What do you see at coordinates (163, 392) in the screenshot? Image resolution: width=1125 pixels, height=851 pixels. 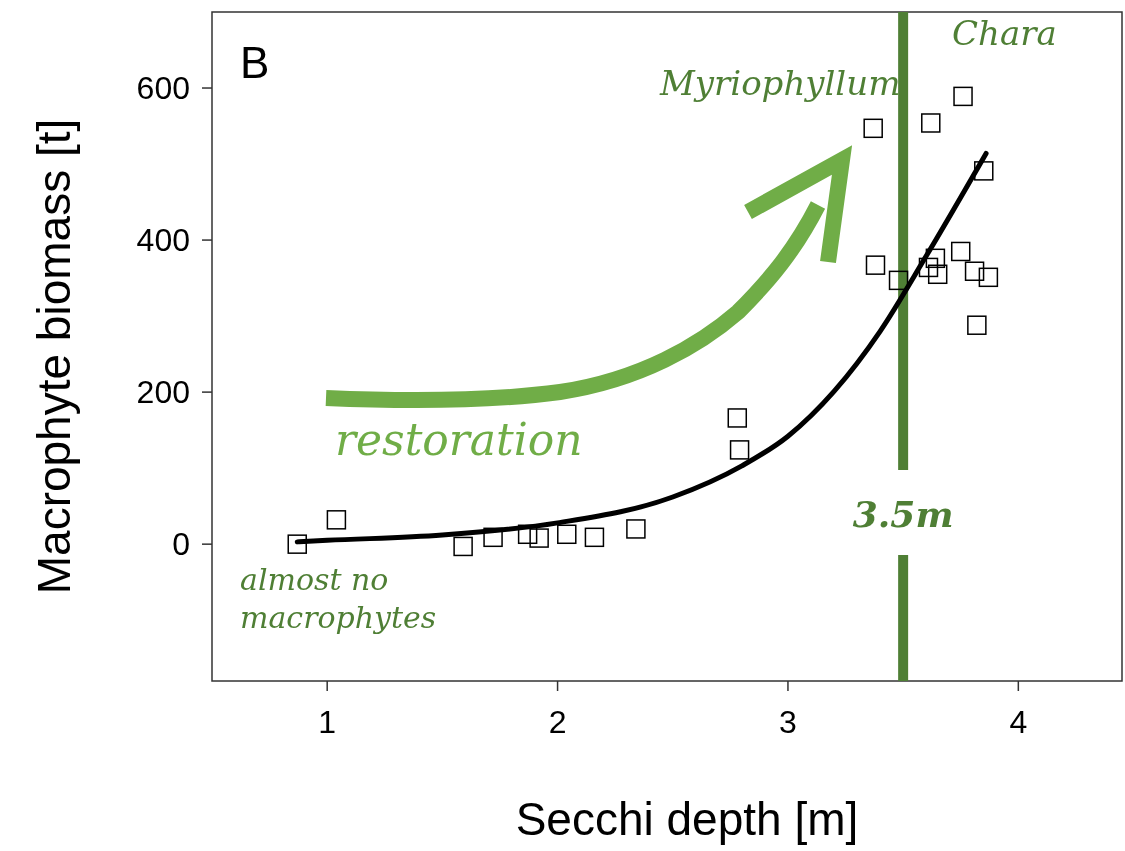 I see `y-tick-label: 200` at bounding box center [163, 392].